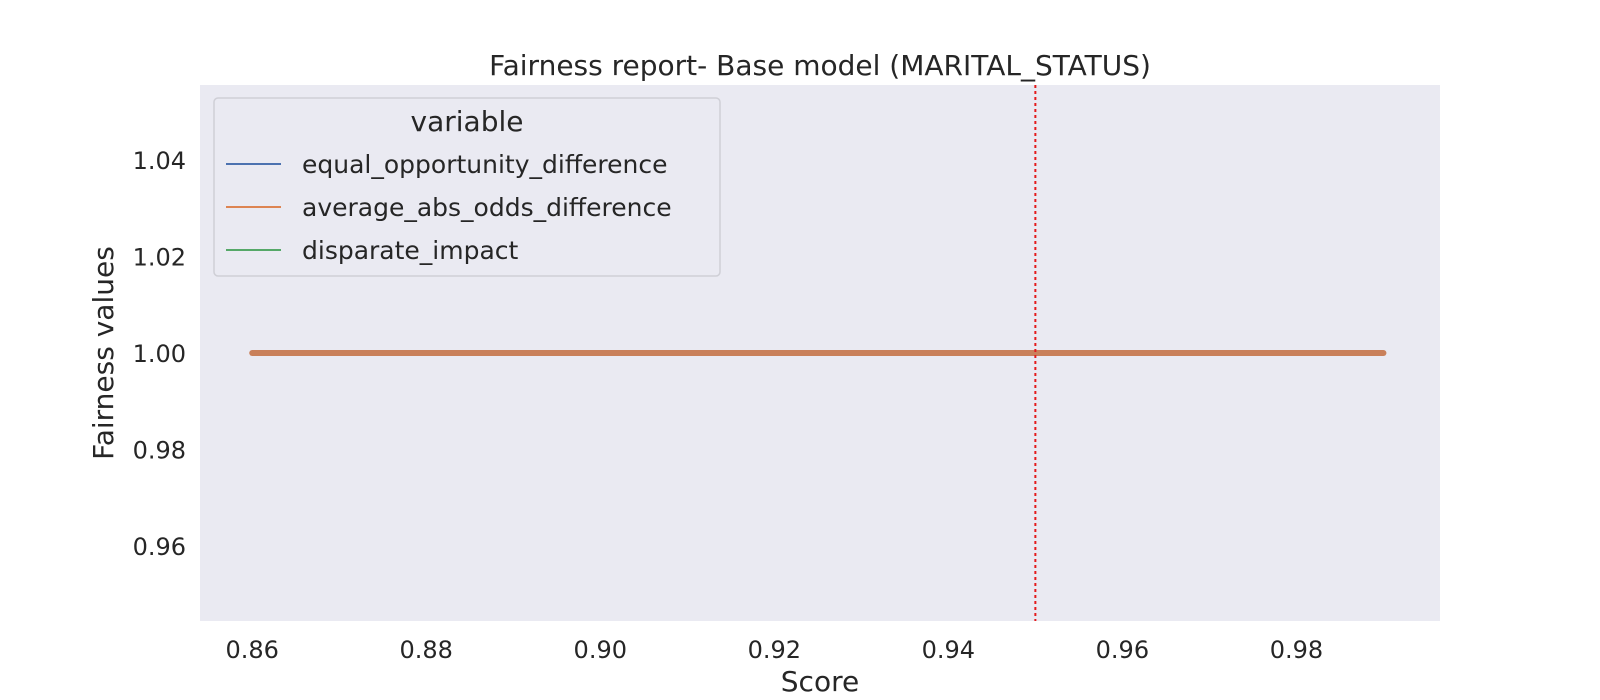  I want to click on legend-title: variable, so click(467, 121).